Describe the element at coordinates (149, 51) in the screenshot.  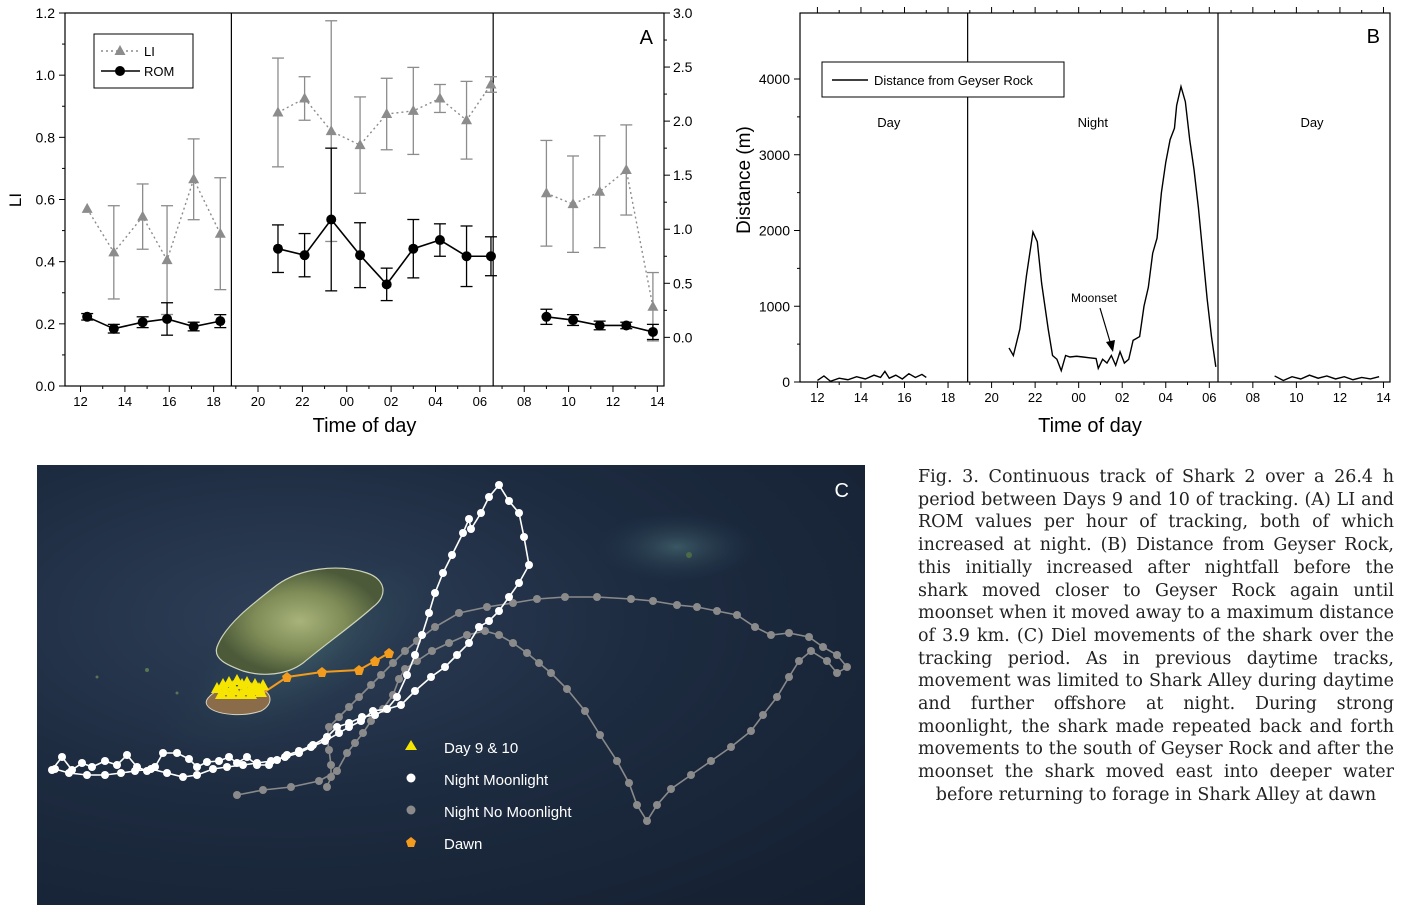
I see `legend-li-label: LI` at that location.